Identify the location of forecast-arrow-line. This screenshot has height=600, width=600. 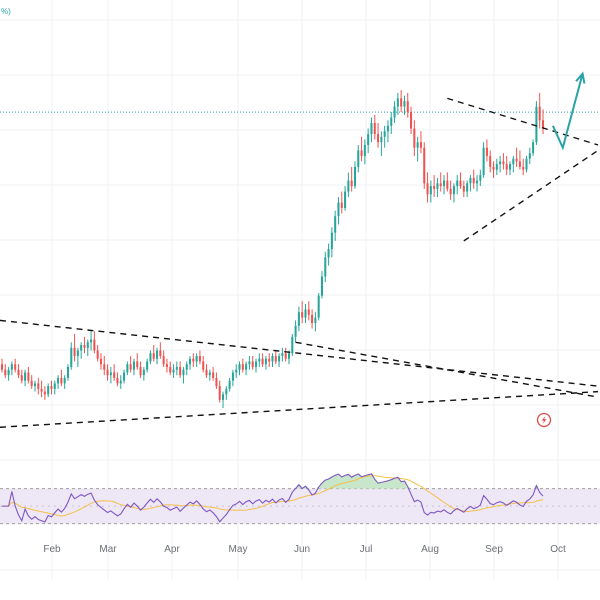
(567, 112).